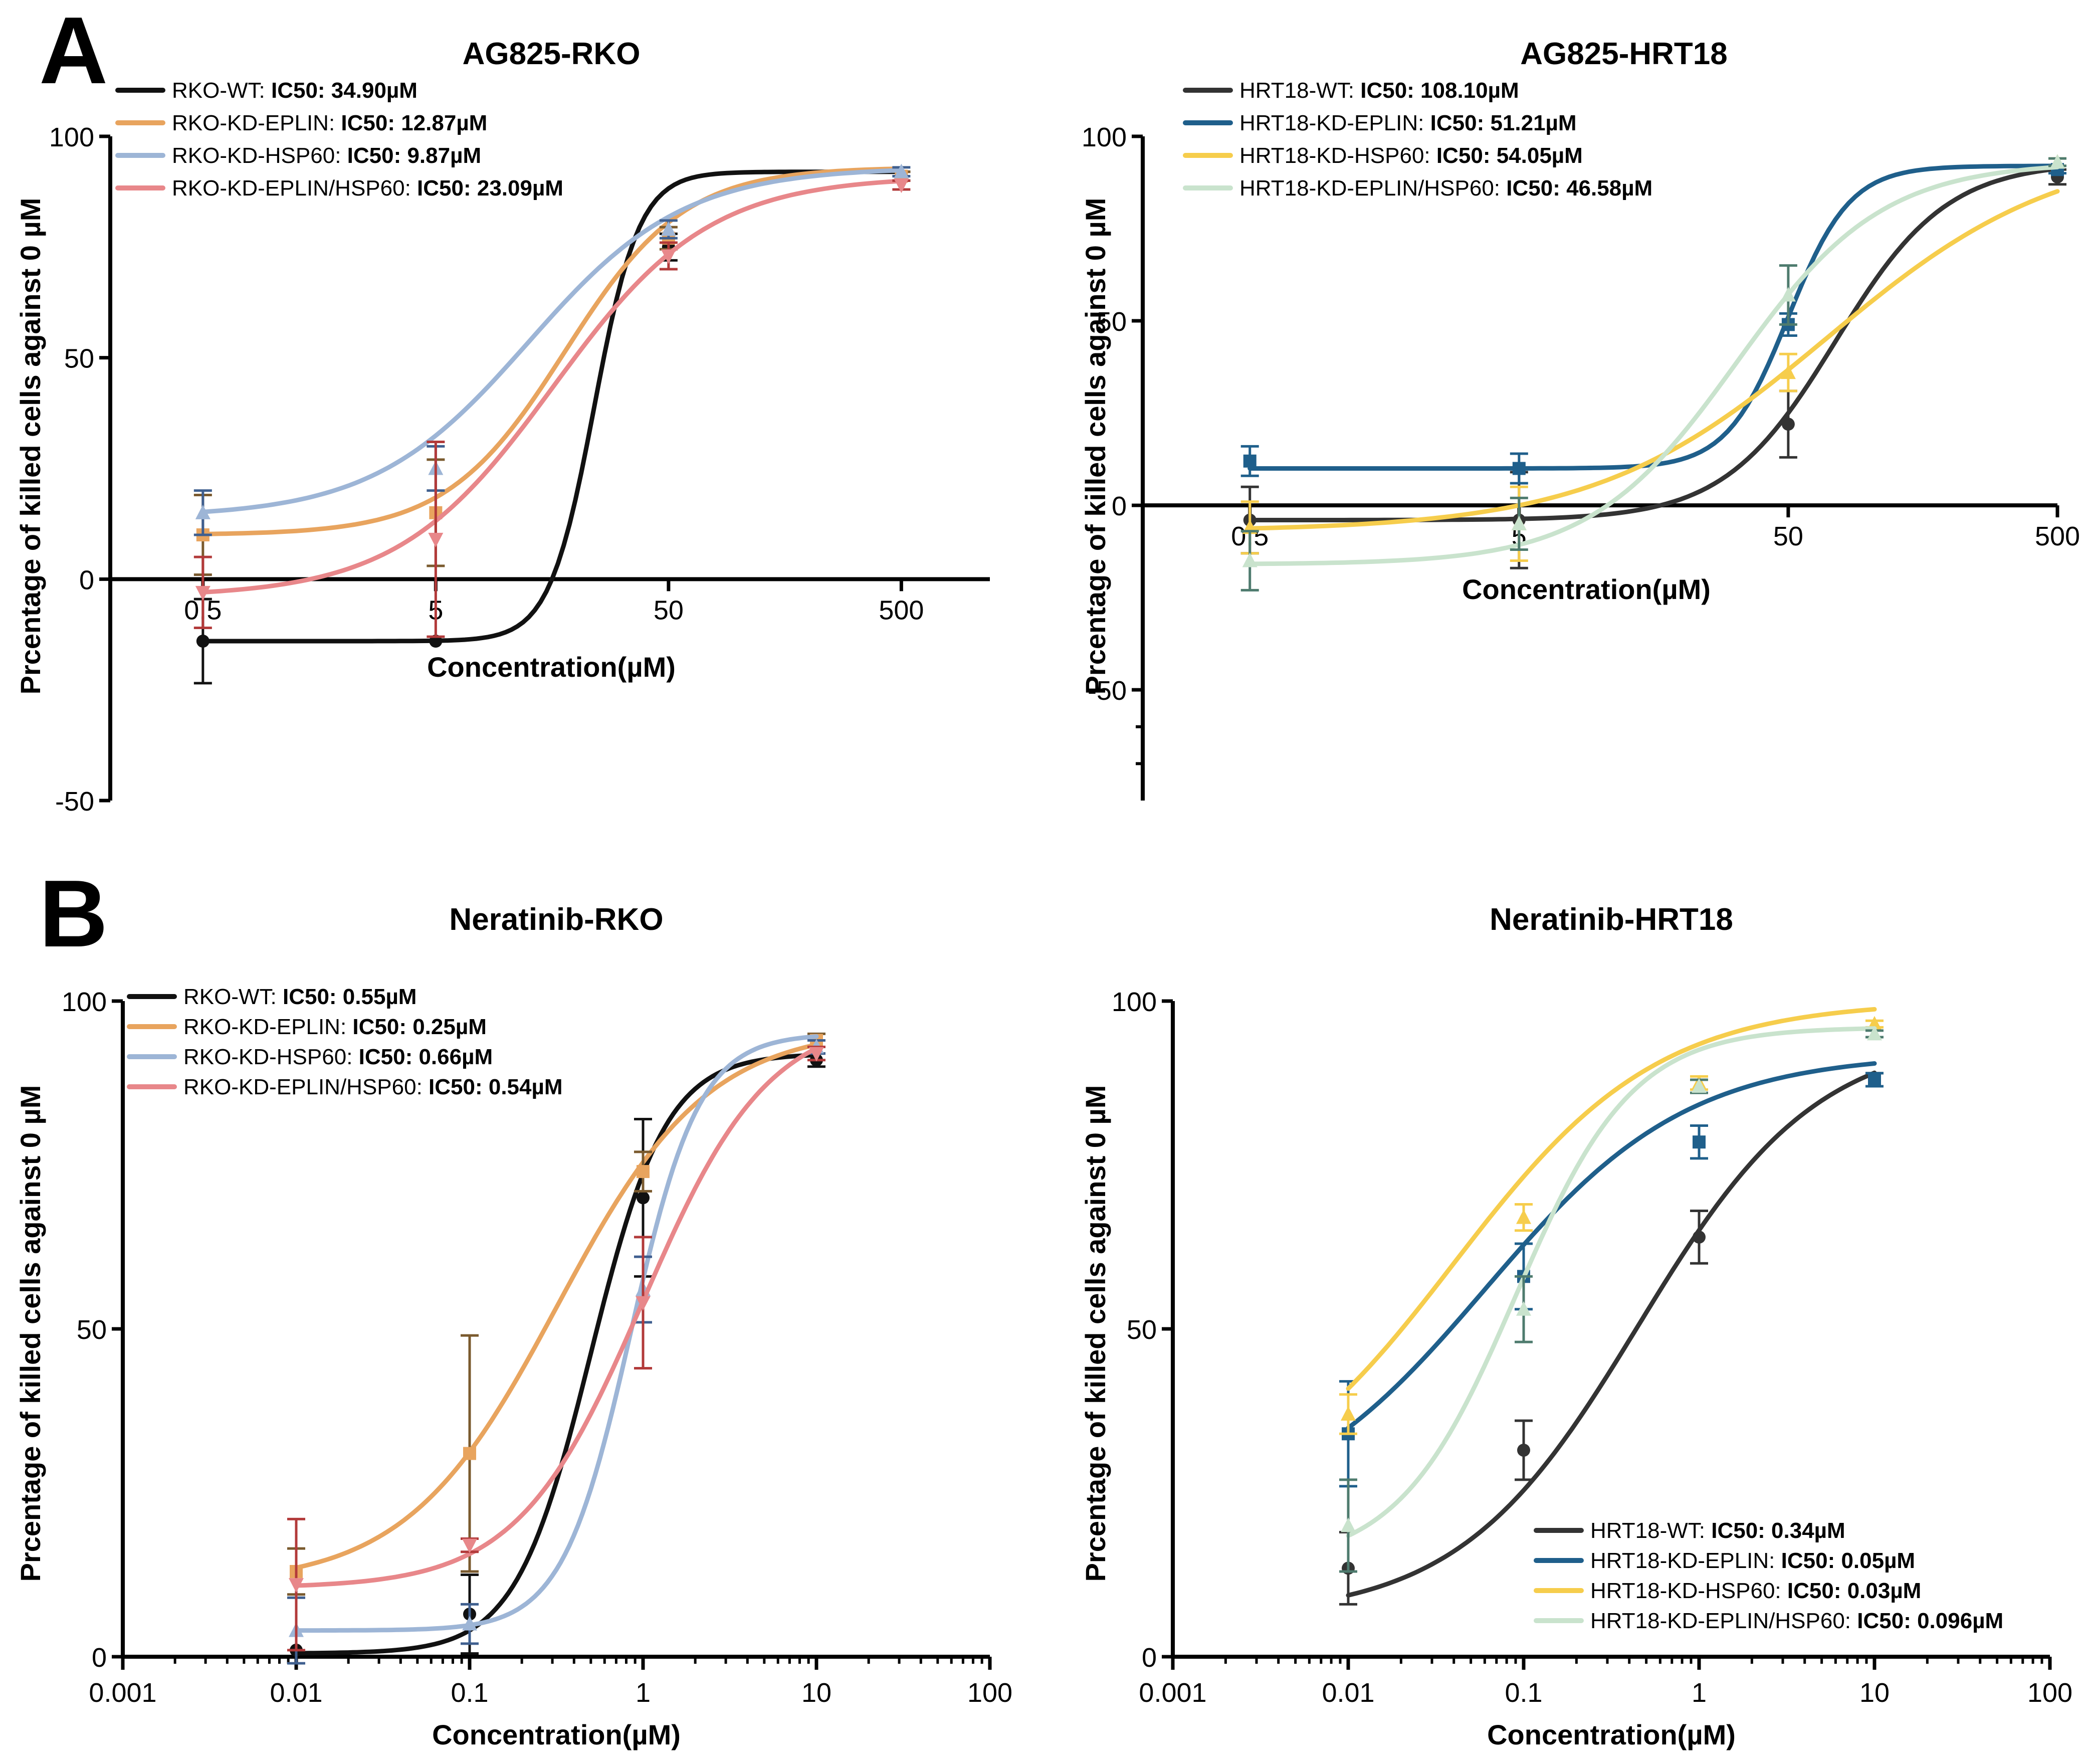 This screenshot has width=2086, height=1764. Describe the element at coordinates (271, 1057) in the screenshot. I see `legend-series-name: RKO-KD-HSP60:` at that location.